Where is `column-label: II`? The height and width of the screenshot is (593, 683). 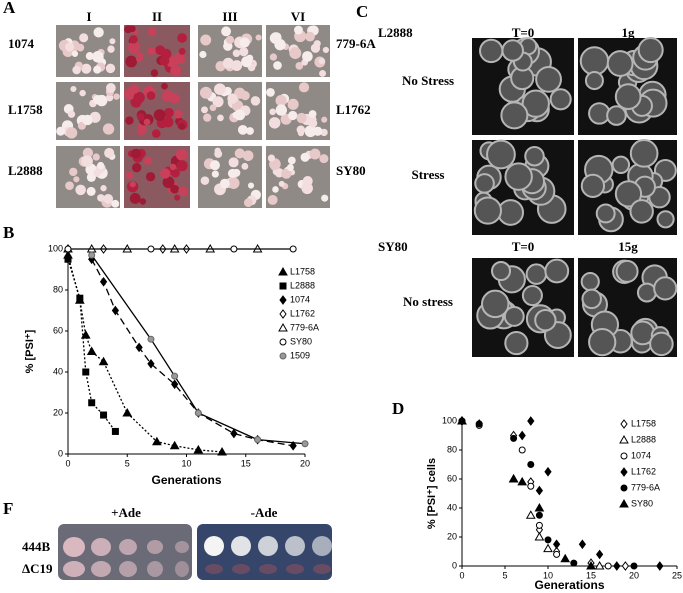 column-label: II is located at coordinates (157, 16).